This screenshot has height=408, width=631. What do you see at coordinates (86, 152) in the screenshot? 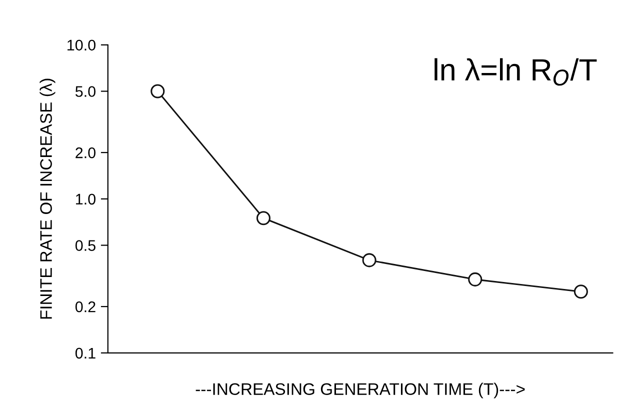
I see `y-tick-label: 2.0` at bounding box center [86, 152].